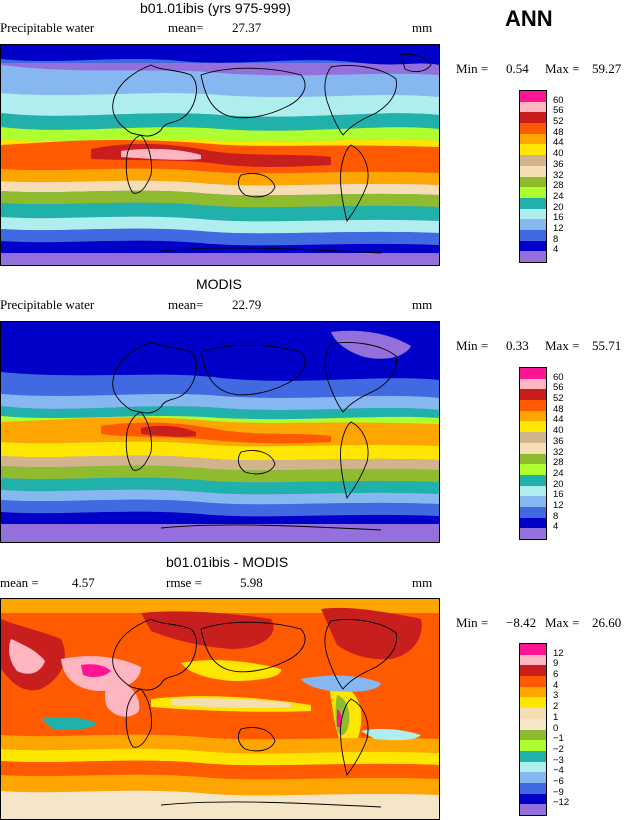 Image resolution: width=633 pixels, height=820 pixels. I want to click on max-value: 59.27, so click(607, 68).